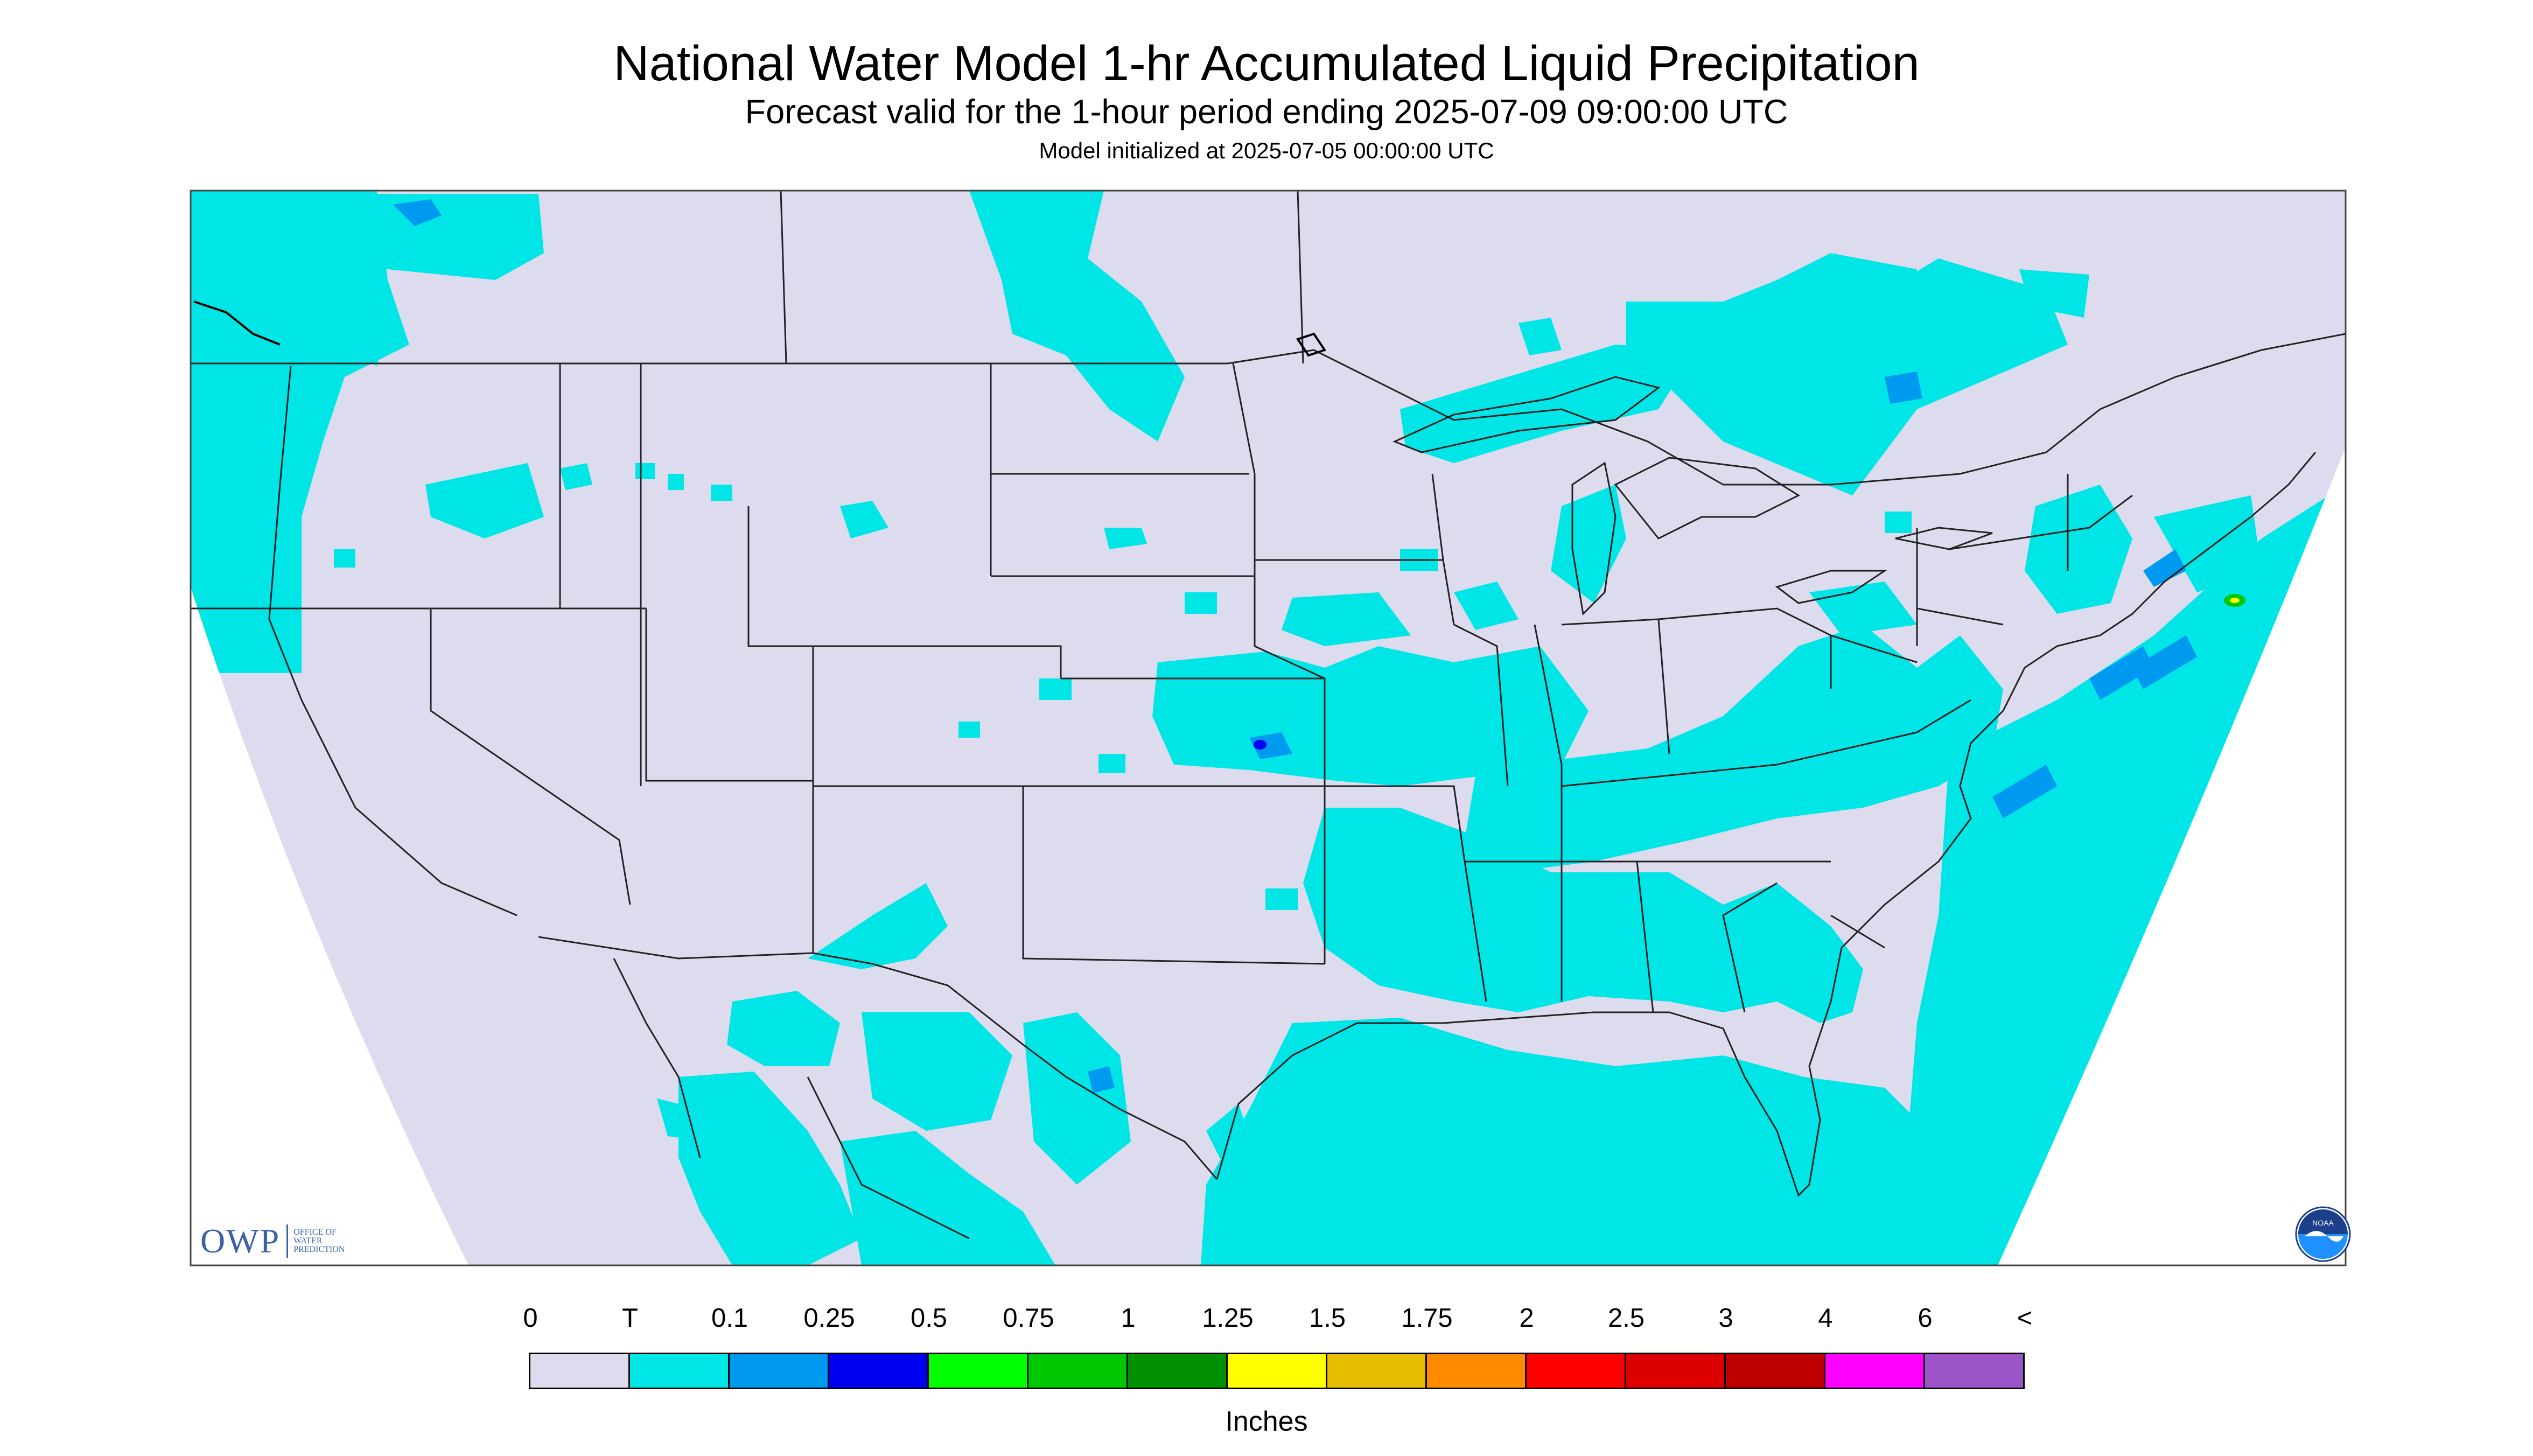 Image resolution: width=2533 pixels, height=1456 pixels. I want to click on legend-tick-label: 1, so click(1128, 1318).